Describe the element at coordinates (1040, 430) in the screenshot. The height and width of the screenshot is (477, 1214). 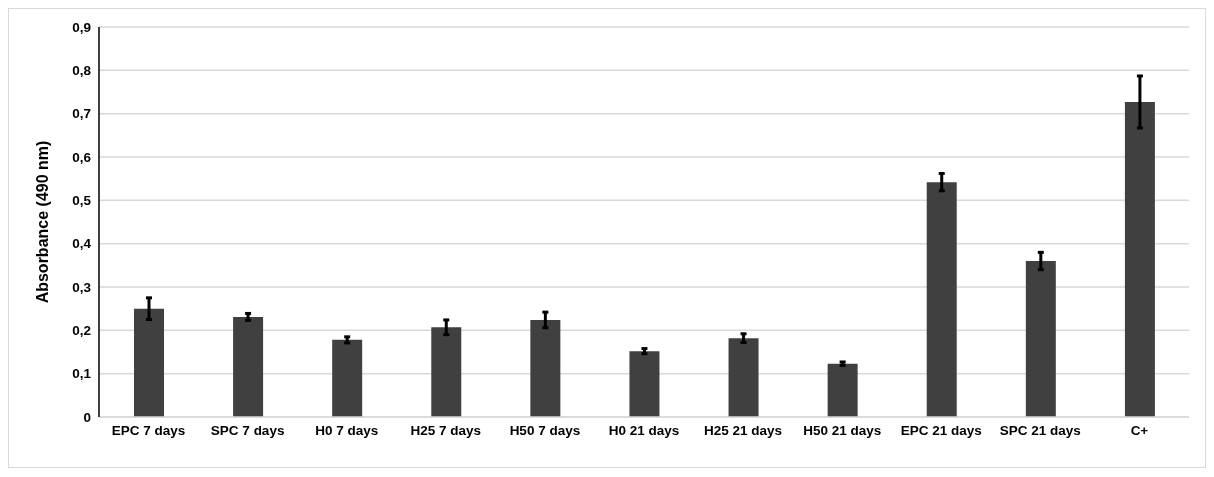
I see `x-tick-label: SPC 21 days` at that location.